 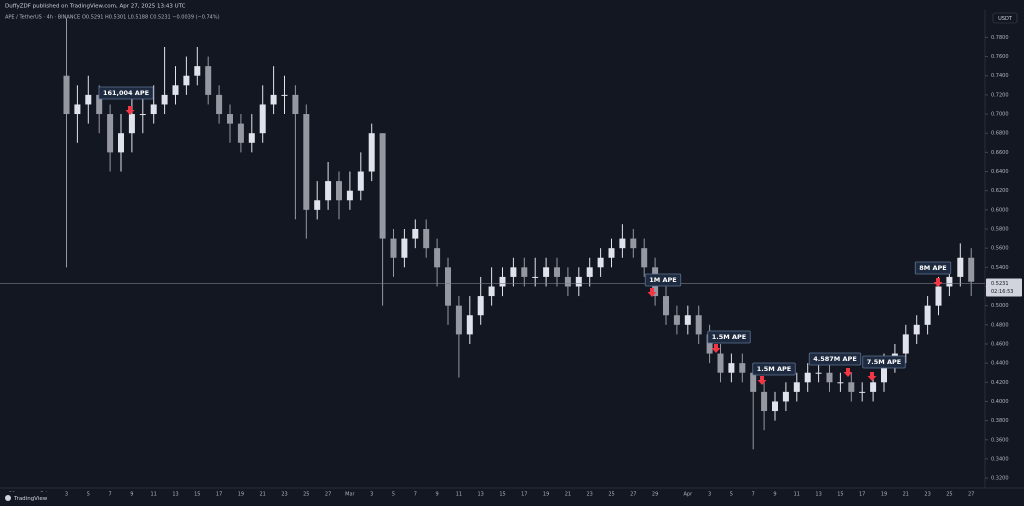 I want to click on y-tick-label: 0.4800, so click(x=1000, y=325).